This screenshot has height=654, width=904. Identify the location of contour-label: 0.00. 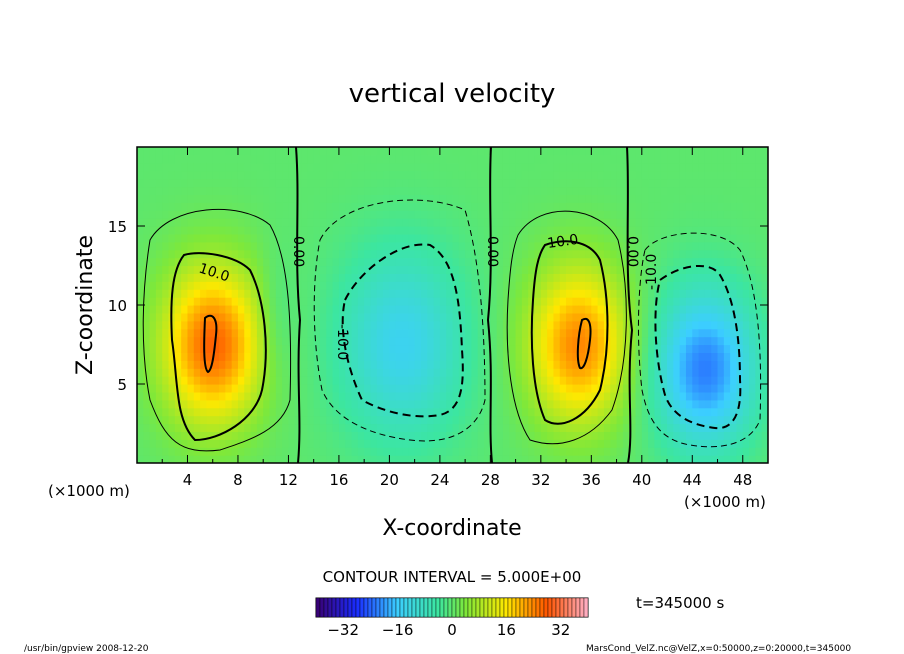
(632, 251).